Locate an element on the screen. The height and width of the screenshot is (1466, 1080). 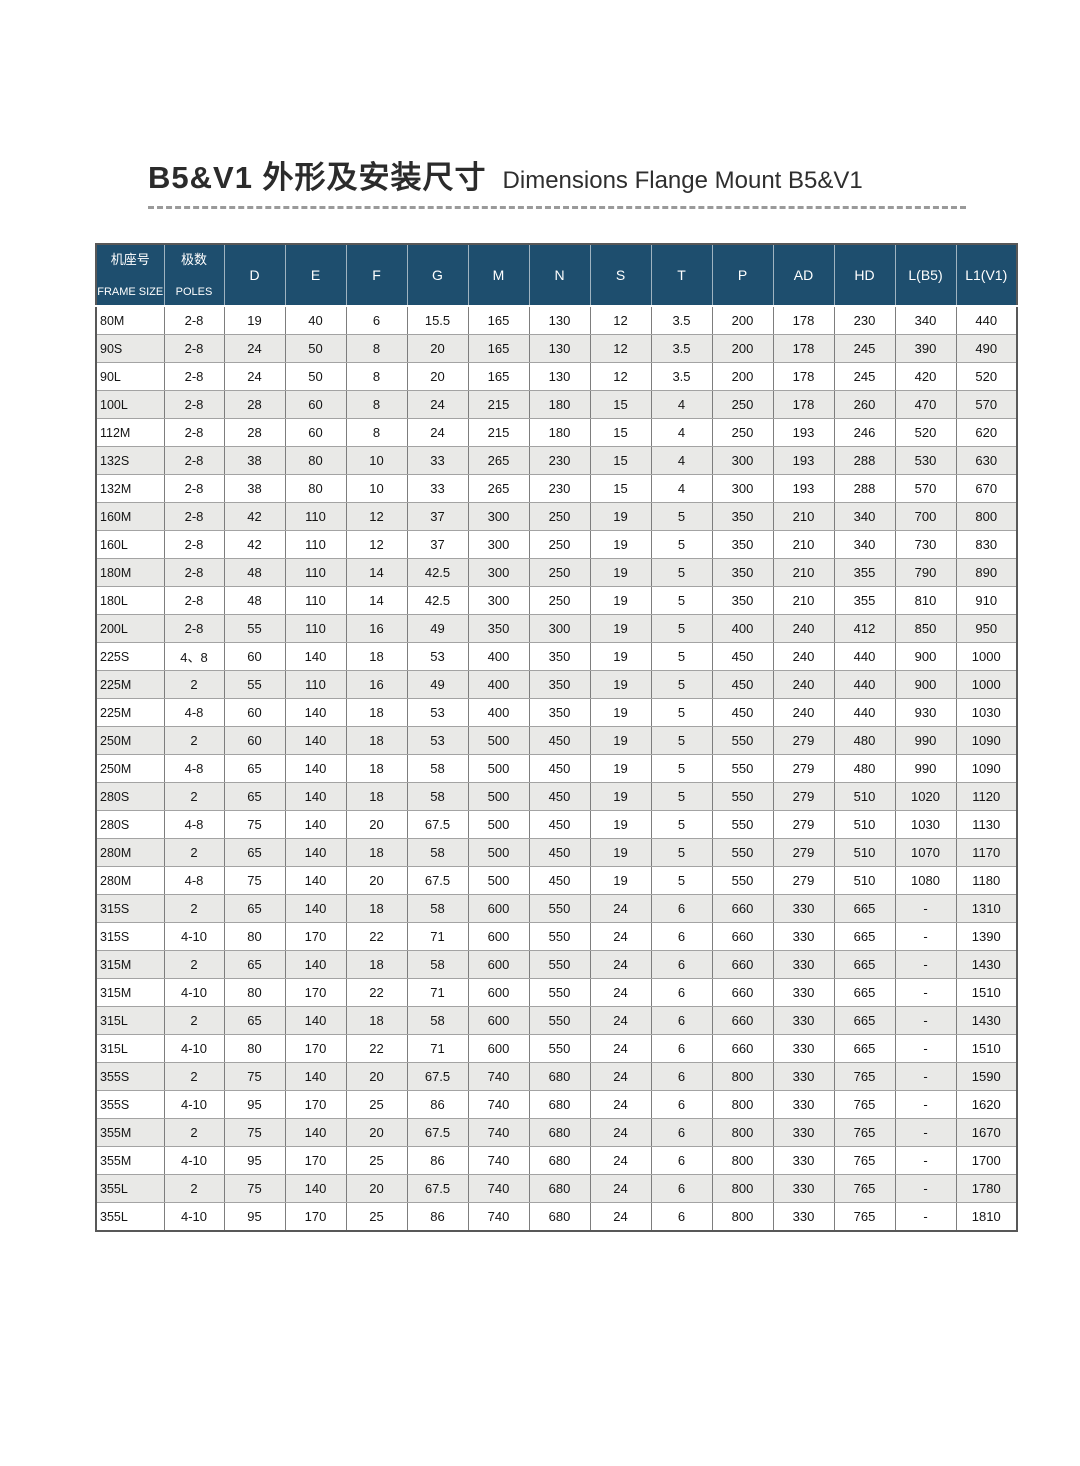
dimension-cell: 215 is located at coordinates (498, 432).